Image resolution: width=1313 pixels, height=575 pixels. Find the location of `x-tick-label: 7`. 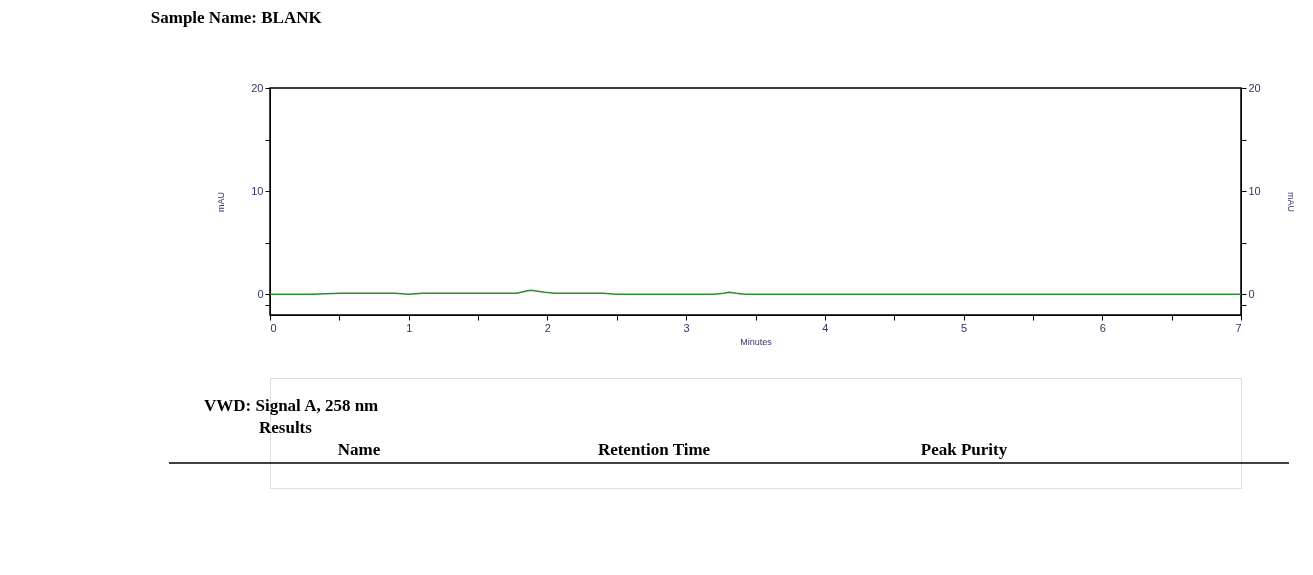

x-tick-label: 7 is located at coordinates (1238, 327).